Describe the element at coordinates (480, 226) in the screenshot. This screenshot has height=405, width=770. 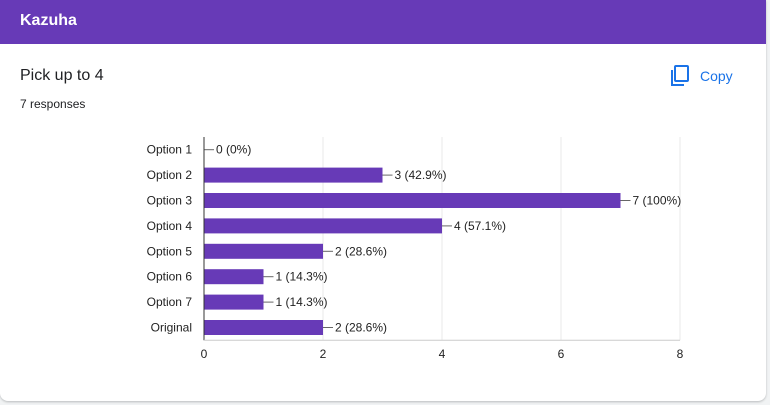
I see `data-label: 4 (57.1%)` at that location.